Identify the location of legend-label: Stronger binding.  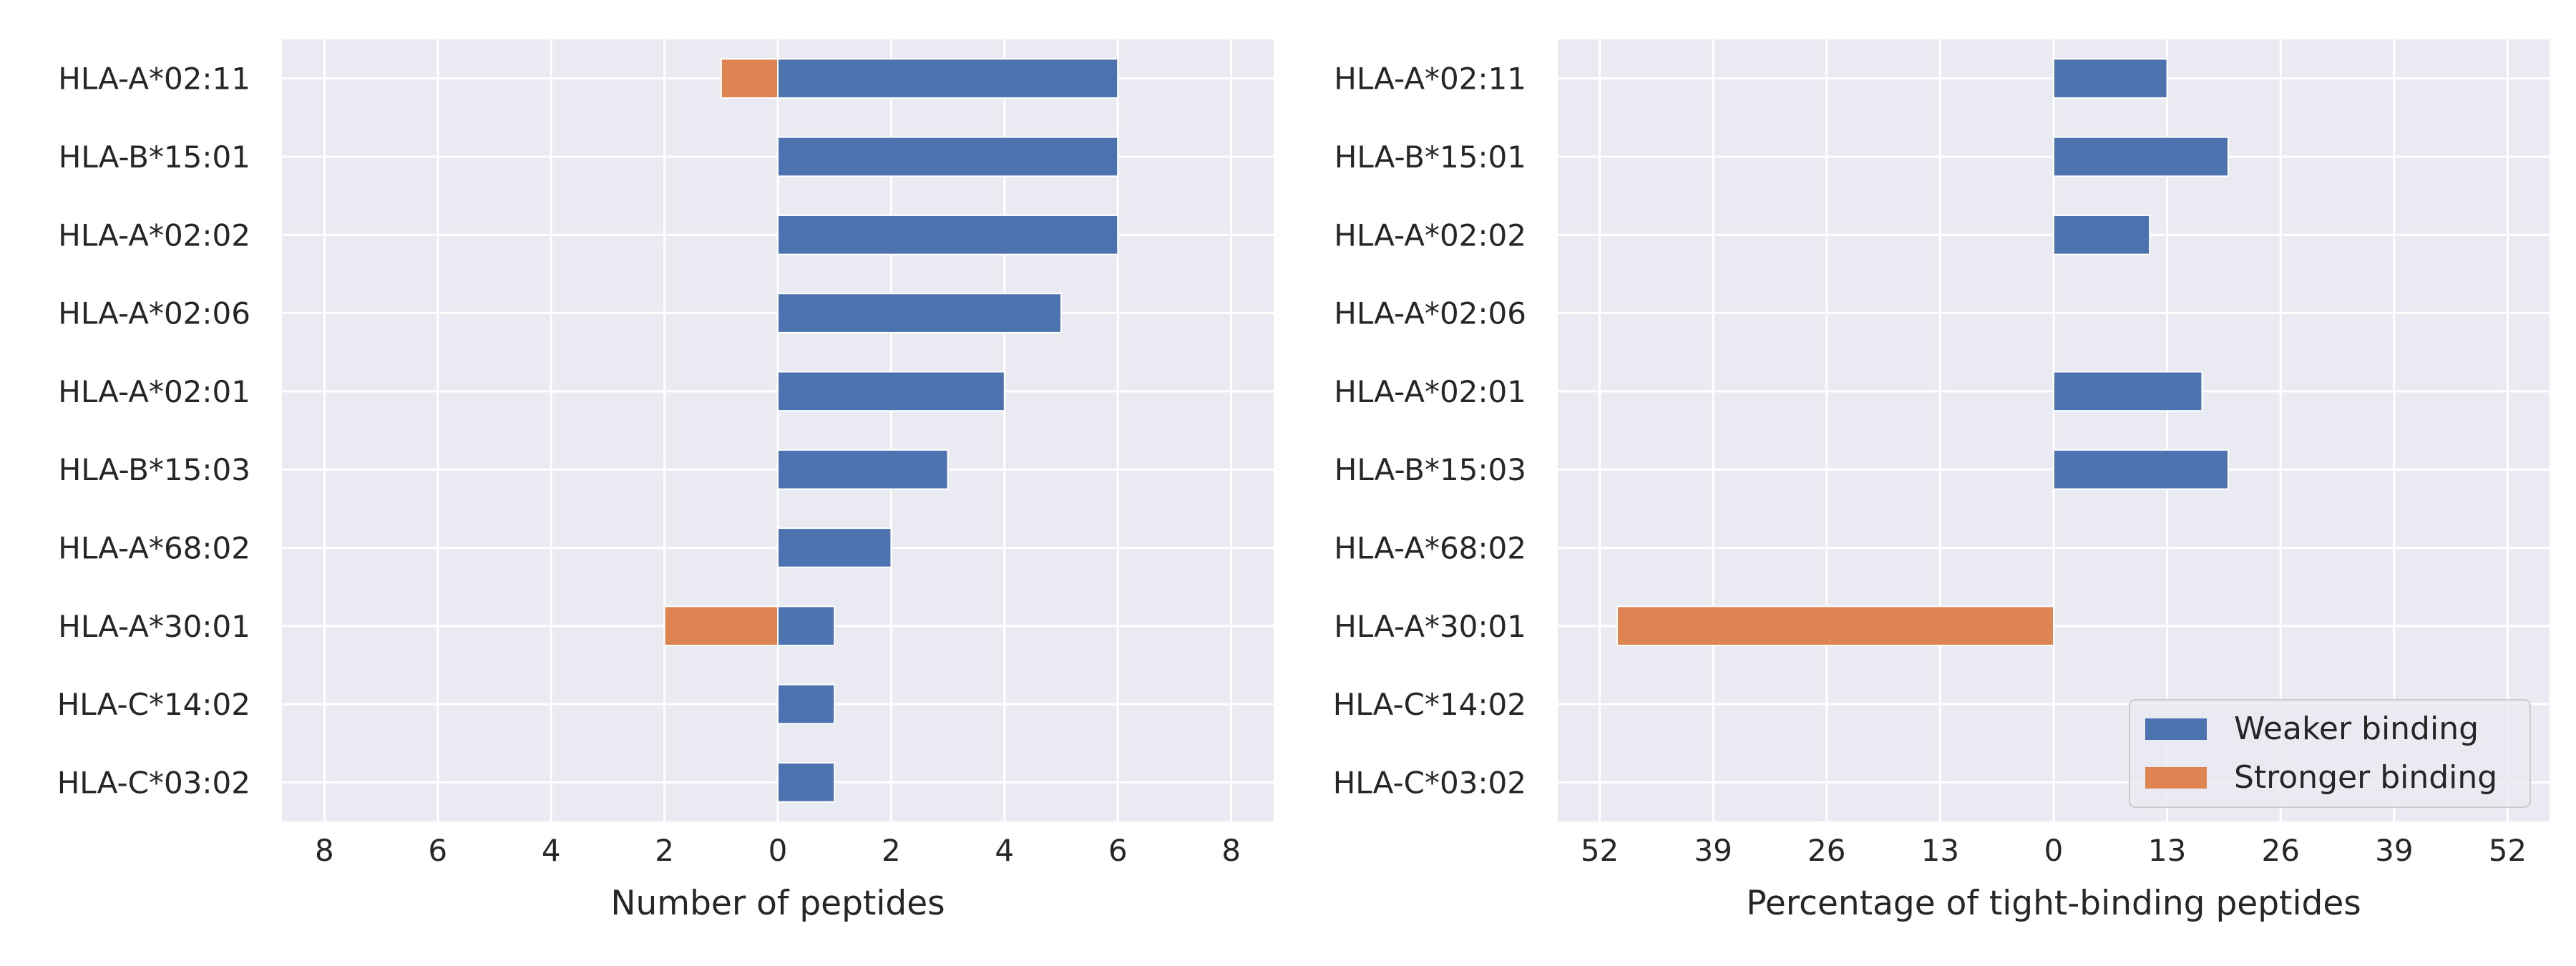
(2365, 777).